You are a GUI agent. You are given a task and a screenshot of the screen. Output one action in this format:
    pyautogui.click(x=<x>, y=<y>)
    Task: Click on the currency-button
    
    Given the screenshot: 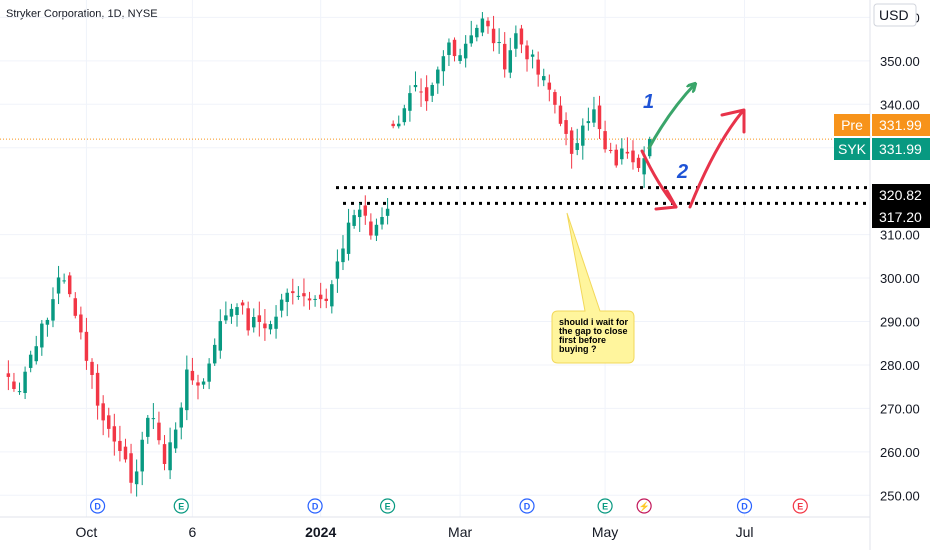 What is the action you would take?
    pyautogui.click(x=895, y=15)
    